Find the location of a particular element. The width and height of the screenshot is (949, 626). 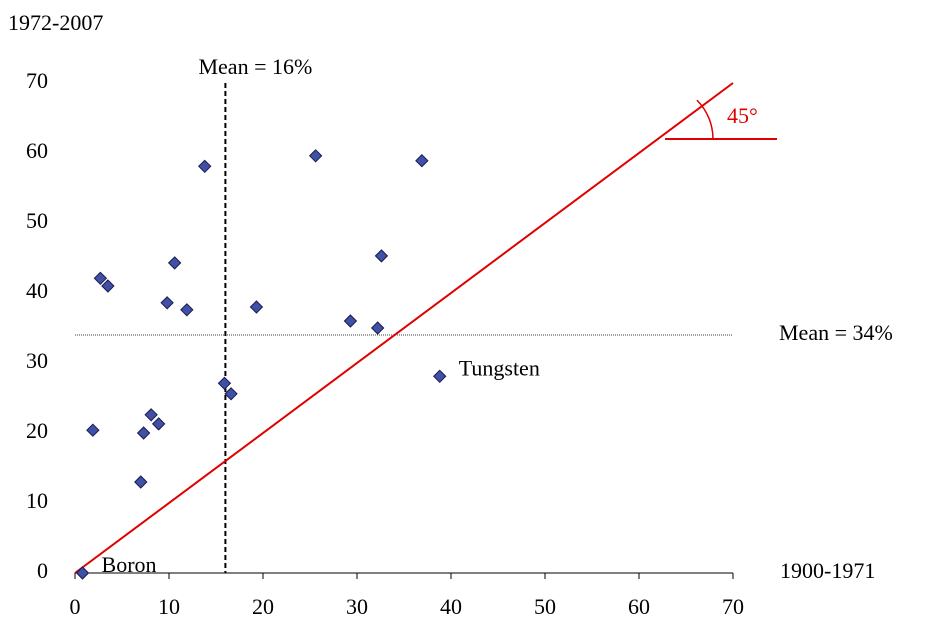

x-tick-label: 60 is located at coordinates (639, 606).